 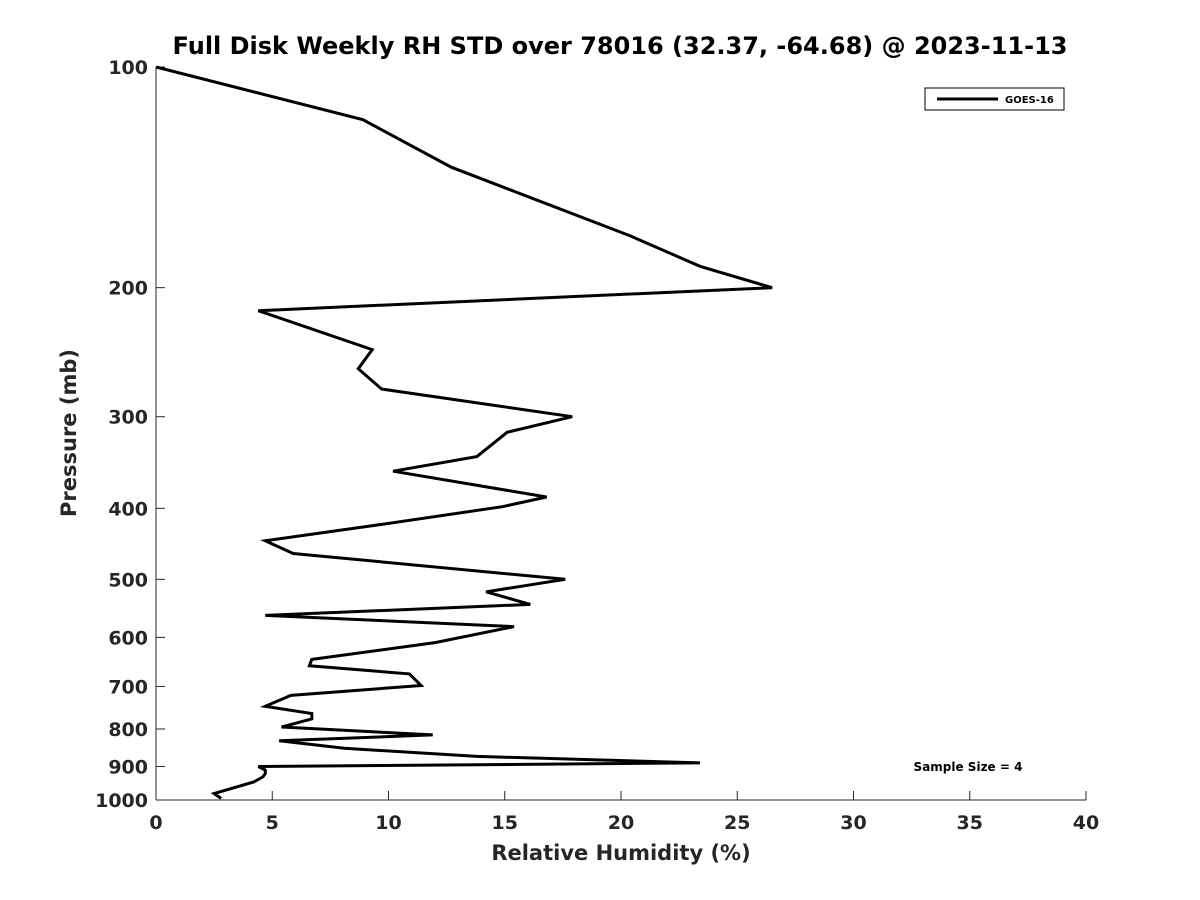 I want to click on legend-label-goes-16: GOES-16, so click(x=1029, y=100).